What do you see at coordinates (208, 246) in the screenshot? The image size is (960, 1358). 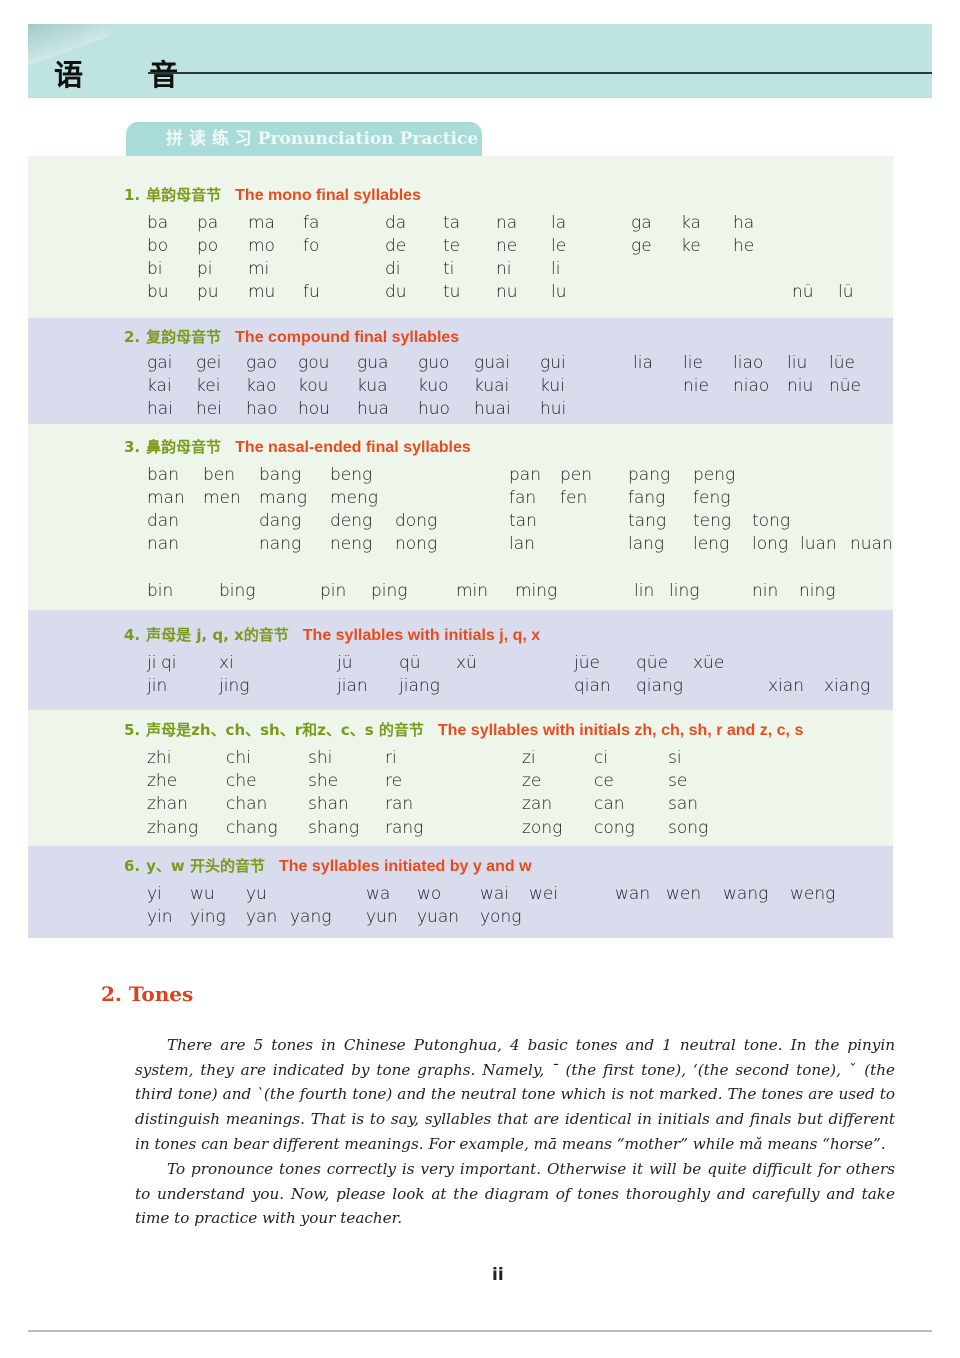 I see `syllable: po` at bounding box center [208, 246].